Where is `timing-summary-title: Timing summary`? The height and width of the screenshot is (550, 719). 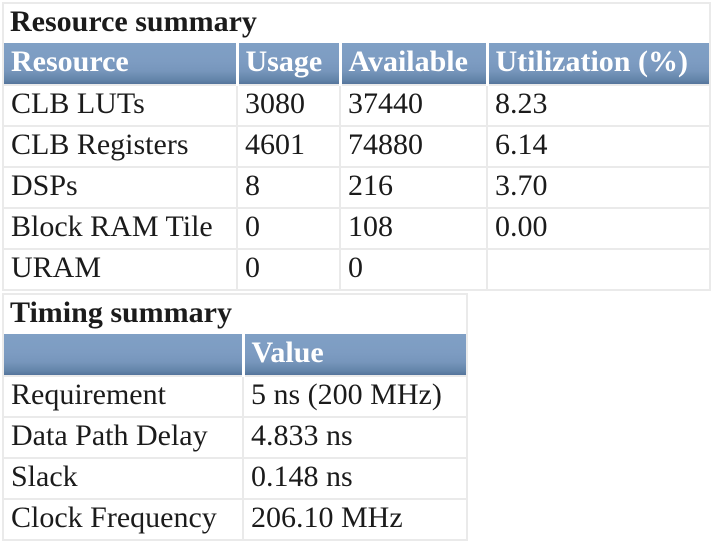 timing-summary-title: Timing summary is located at coordinates (235, 313).